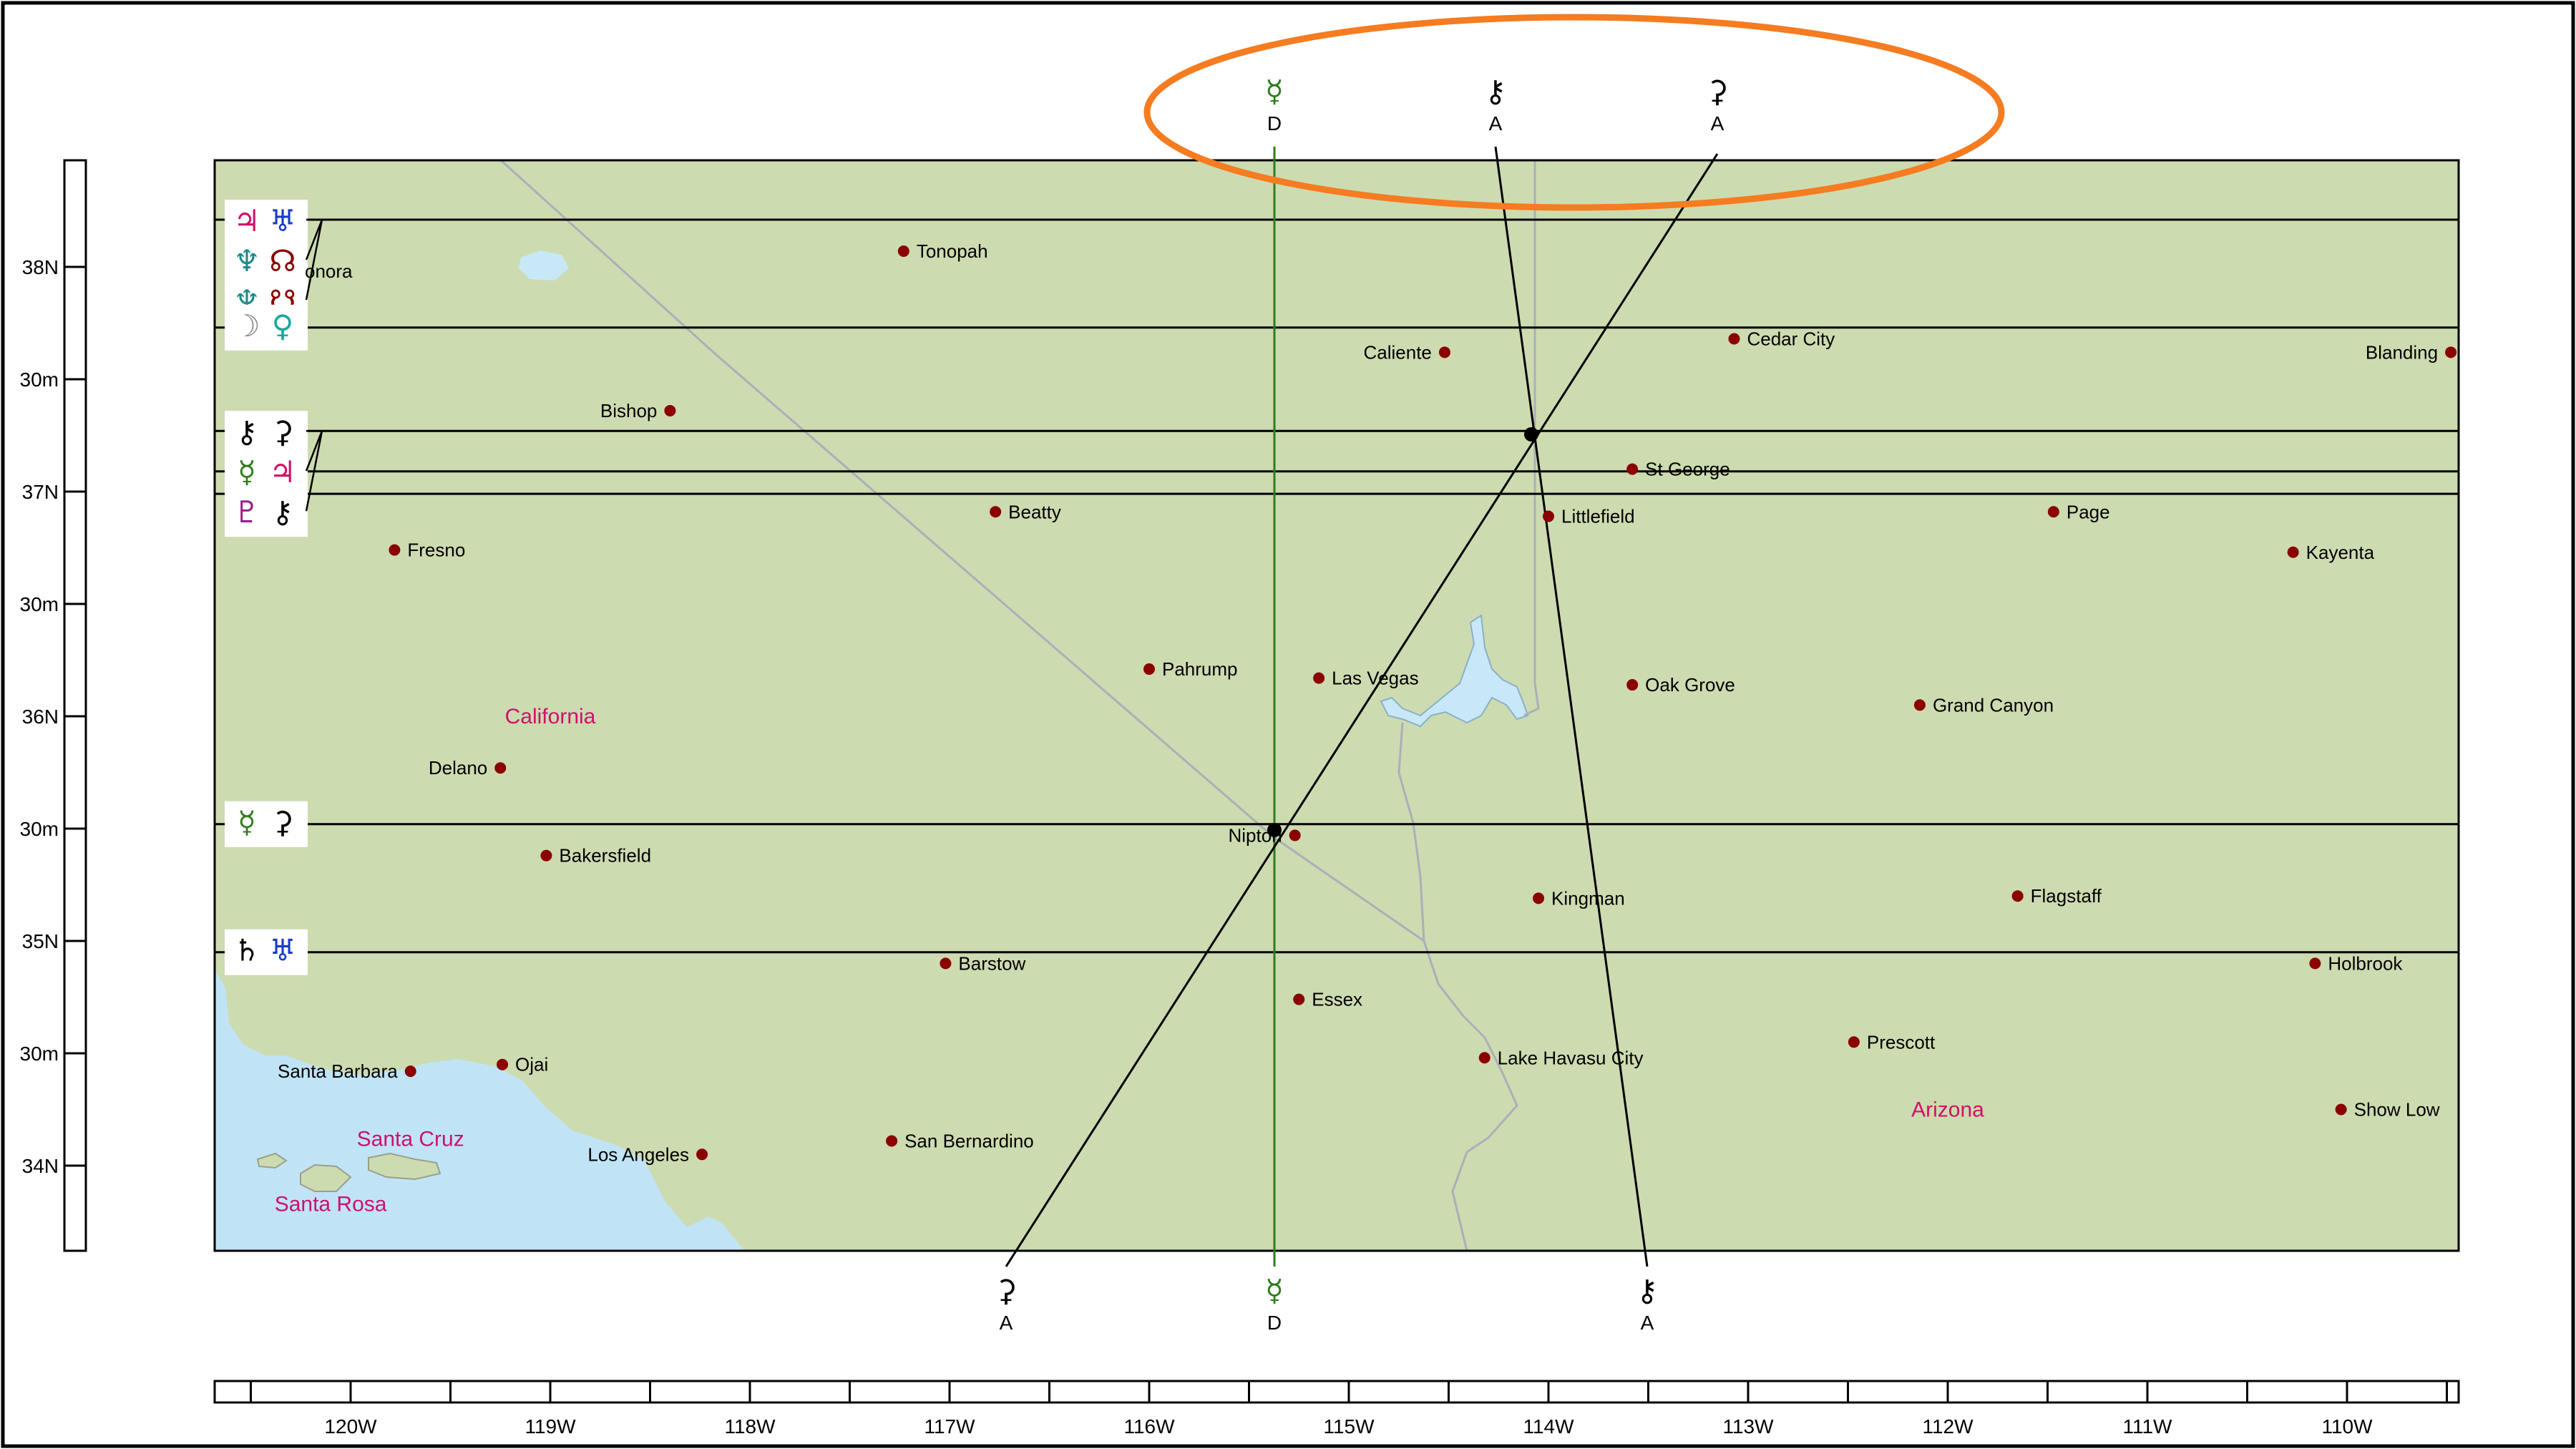  What do you see at coordinates (605, 856) in the screenshot?
I see `city-label-bakersfield: Bakersfield` at bounding box center [605, 856].